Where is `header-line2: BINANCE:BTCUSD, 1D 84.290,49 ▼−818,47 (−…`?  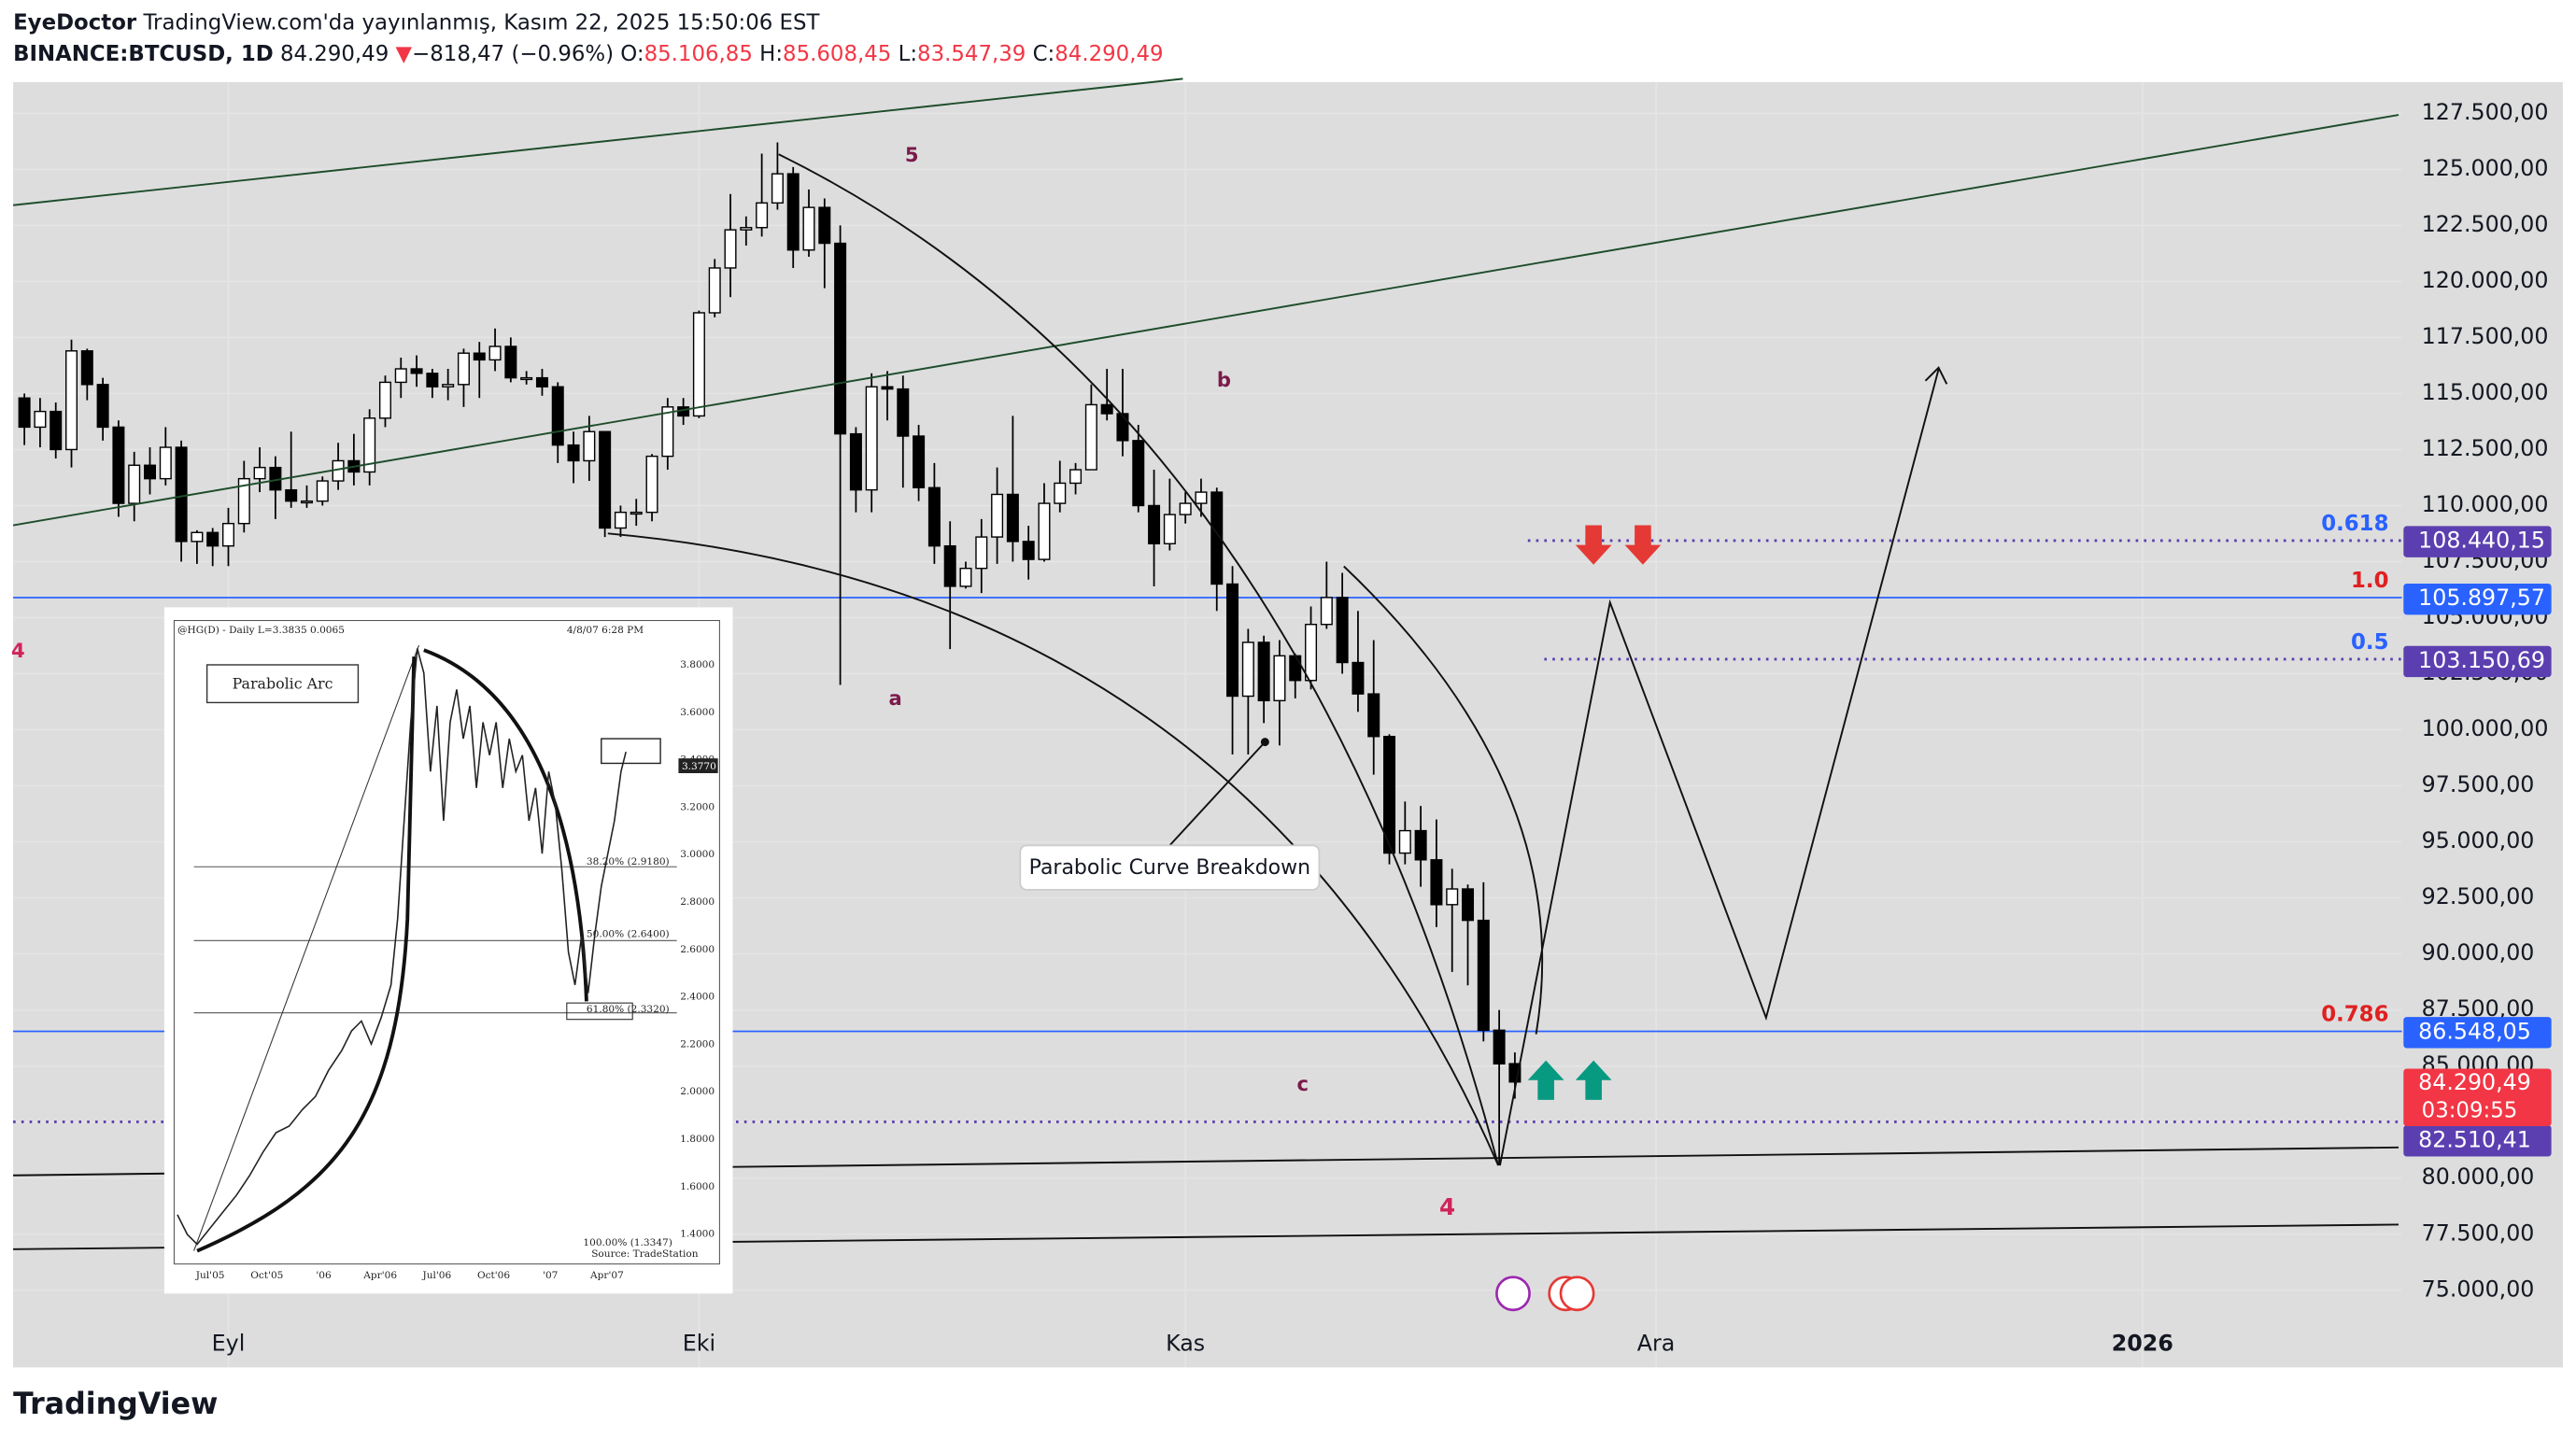 header-line2: BINANCE:BTCUSD, 1D 84.290,49 ▼−818,47 (−… is located at coordinates (588, 54).